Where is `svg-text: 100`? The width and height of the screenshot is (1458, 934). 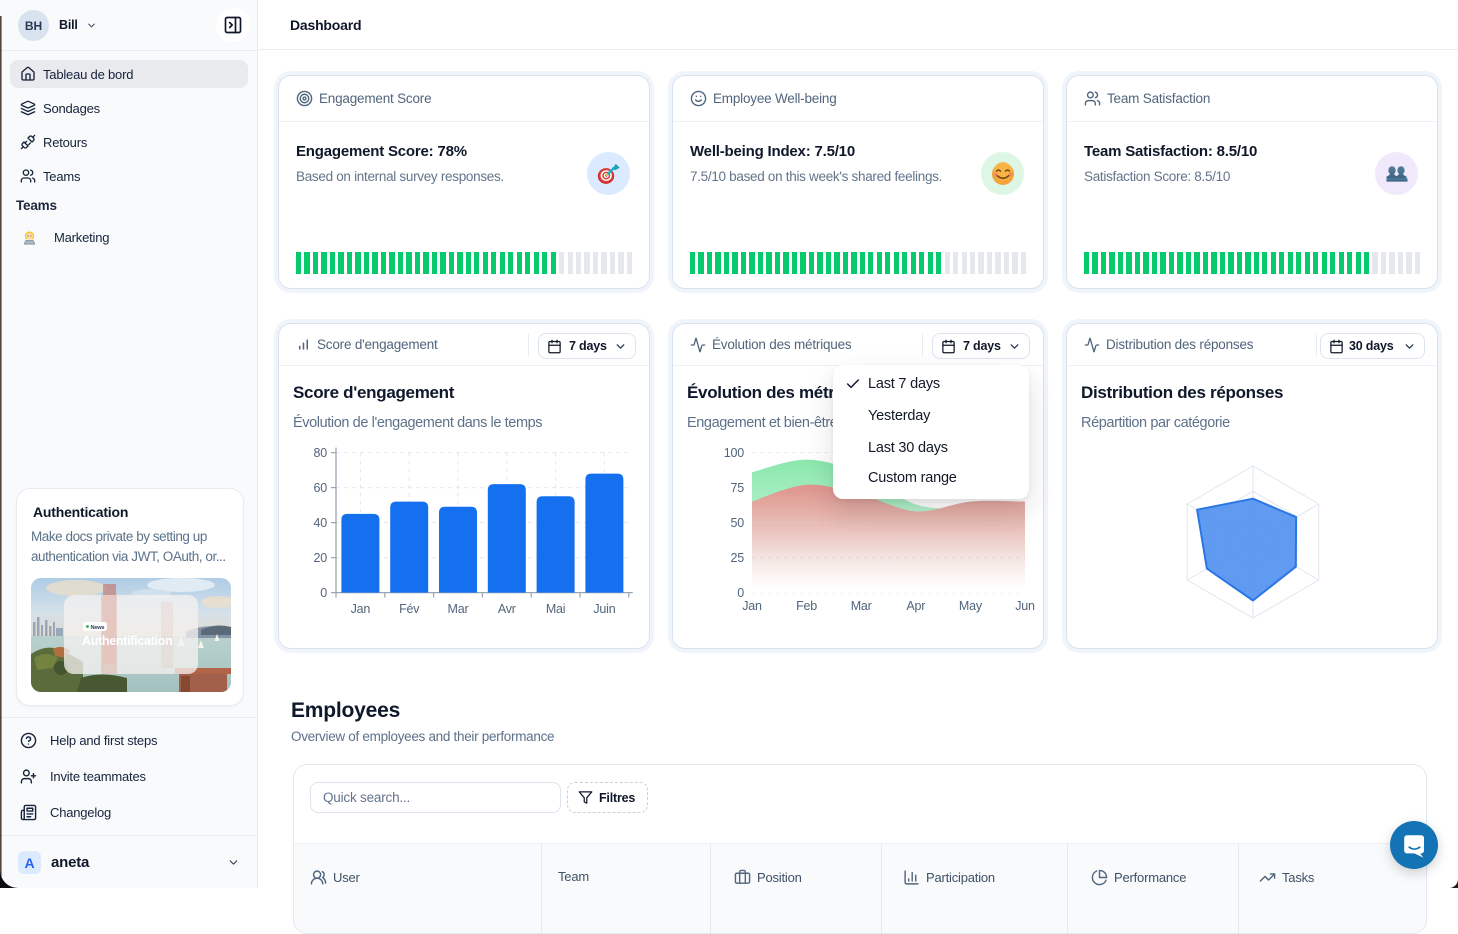 svg-text: 100 is located at coordinates (734, 453).